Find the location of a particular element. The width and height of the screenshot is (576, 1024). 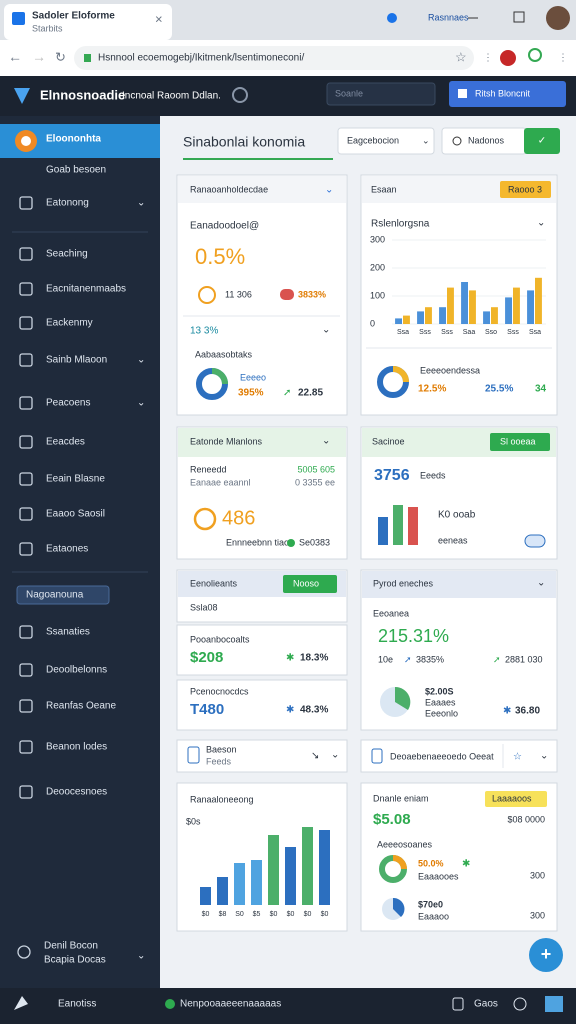

card-title: Deoaebenaeeoedo Oeeat is located at coordinates (442, 756).